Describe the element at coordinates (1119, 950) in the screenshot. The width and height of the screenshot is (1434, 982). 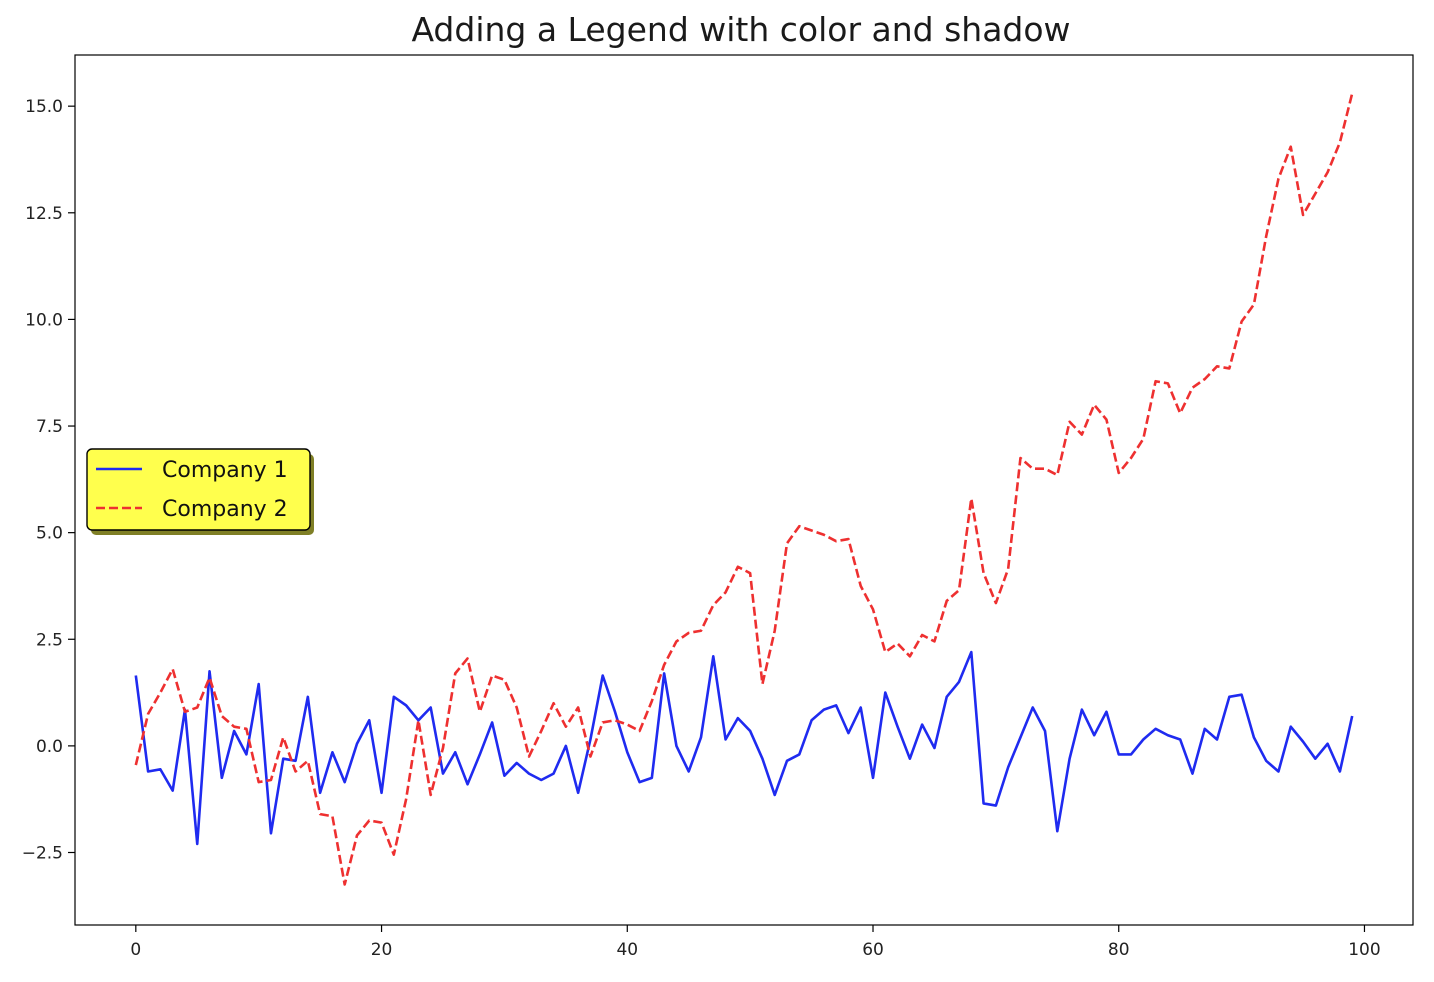
I see `x-tick-label: 80` at that location.